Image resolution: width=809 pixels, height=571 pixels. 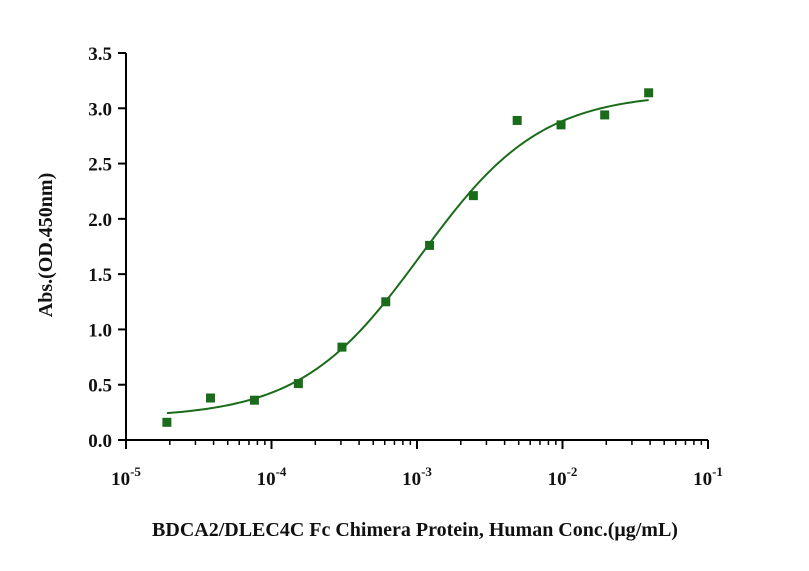 I want to click on x-tick-label: 10⁻⁵, so click(x=126, y=477).